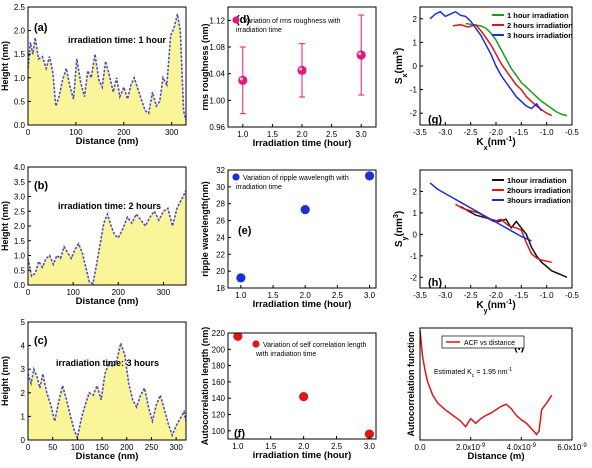  What do you see at coordinates (219, 382) in the screenshot?
I see `y-tick-label: 160` at bounding box center [219, 382].